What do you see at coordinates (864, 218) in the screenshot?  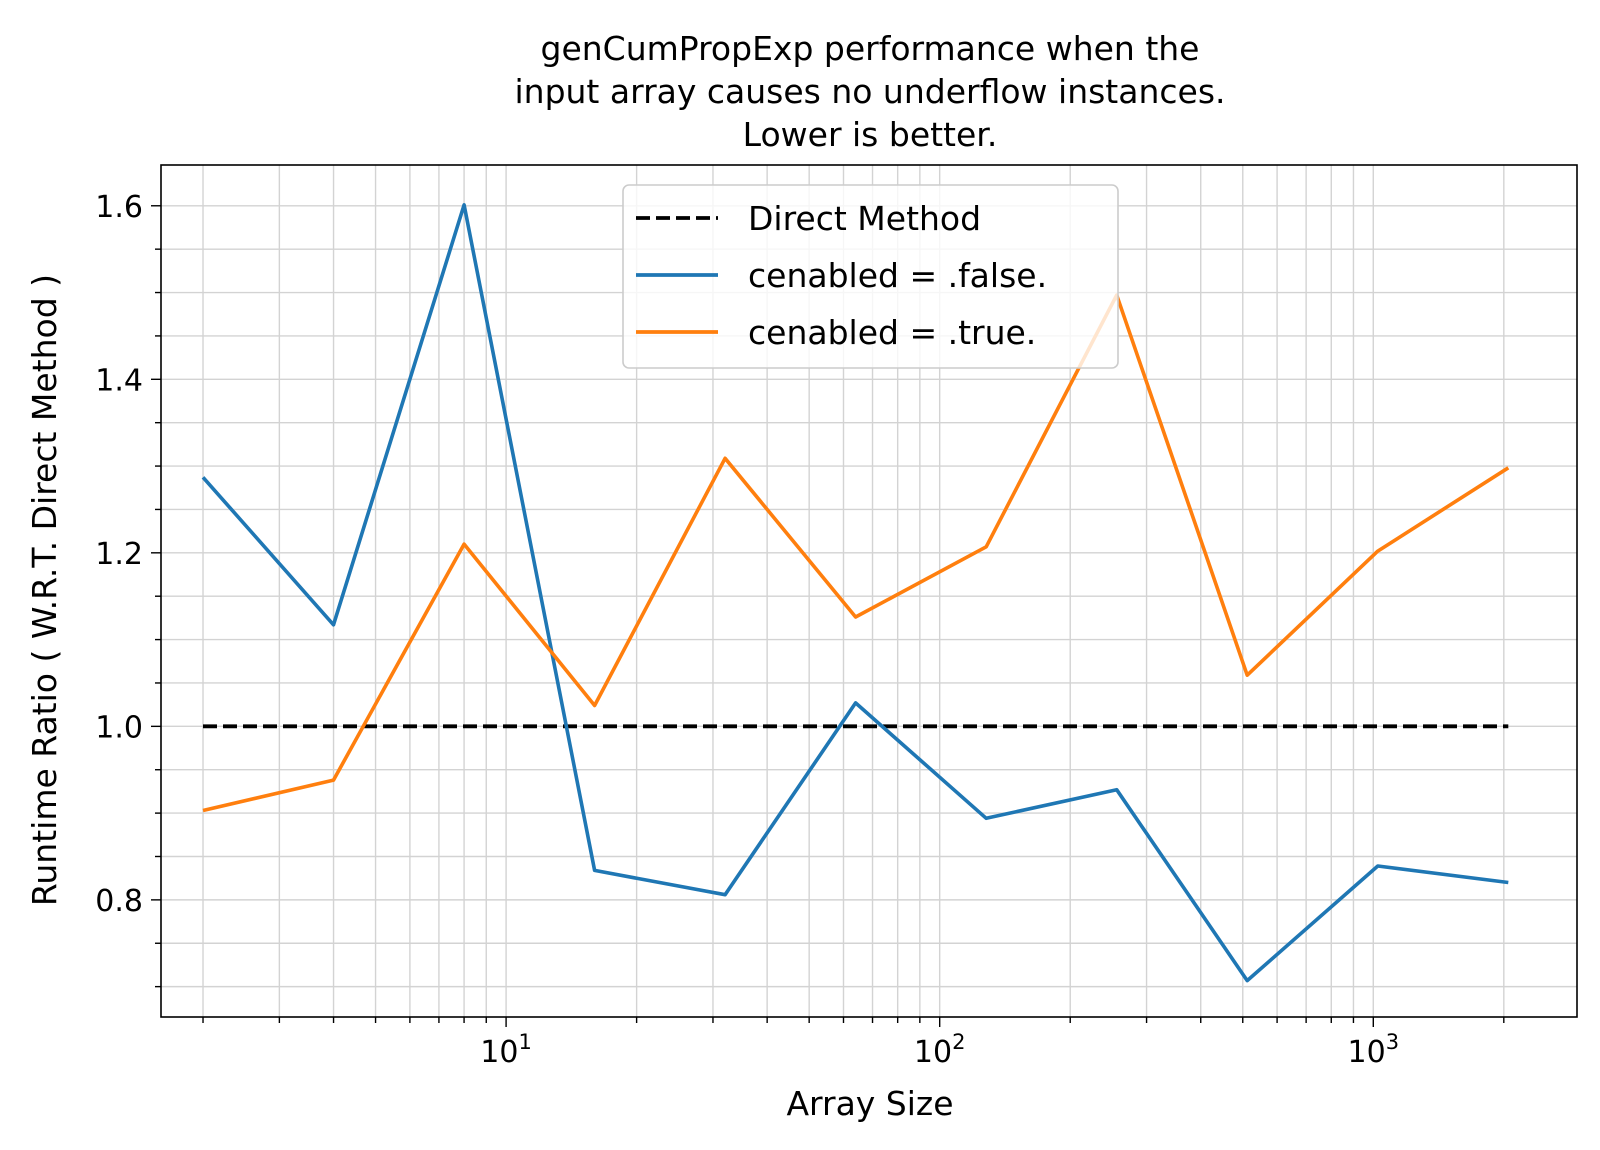 I see `legend-label-0: Direct Method` at bounding box center [864, 218].